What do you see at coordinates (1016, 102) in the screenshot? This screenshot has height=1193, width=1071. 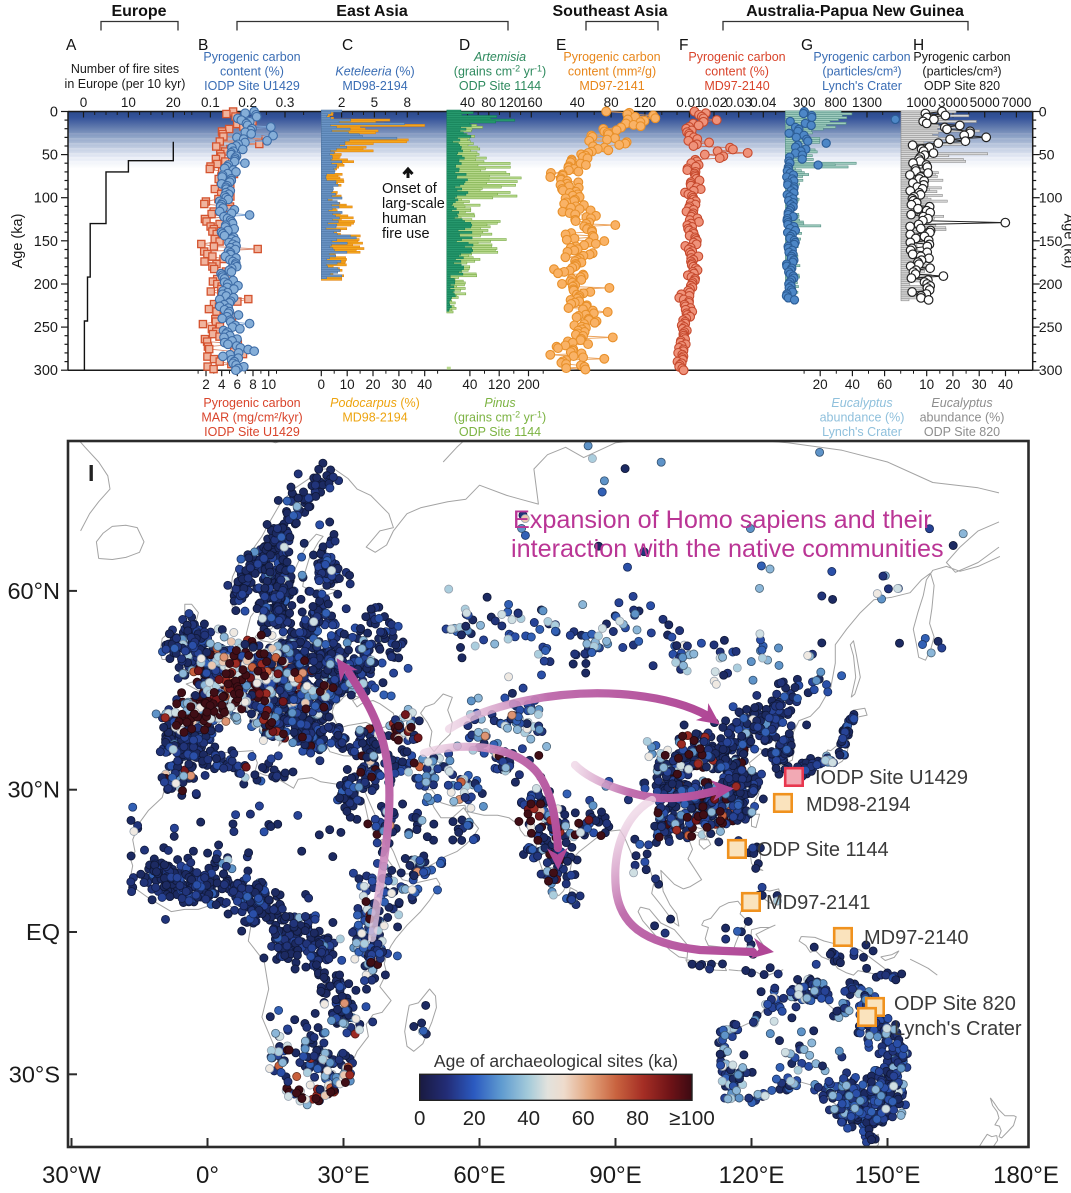 I see `svg-text: 7000` at bounding box center [1016, 102].